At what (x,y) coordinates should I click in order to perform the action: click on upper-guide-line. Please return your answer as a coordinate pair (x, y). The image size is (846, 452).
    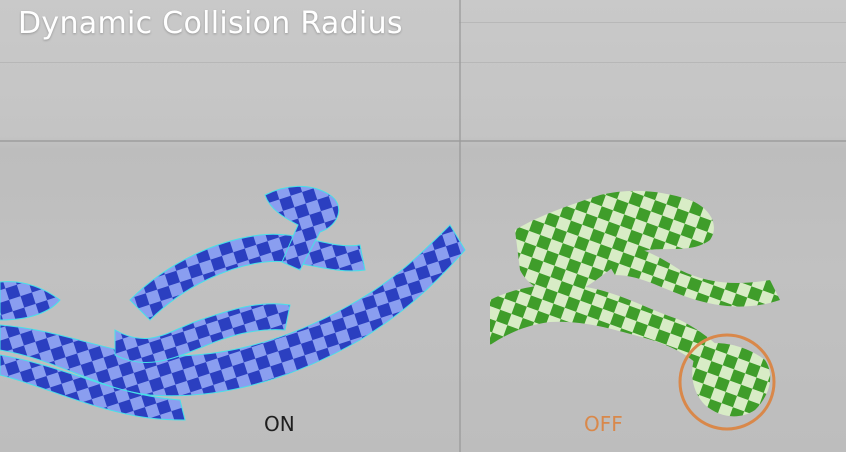
    Looking at the image, I should click on (423, 62).